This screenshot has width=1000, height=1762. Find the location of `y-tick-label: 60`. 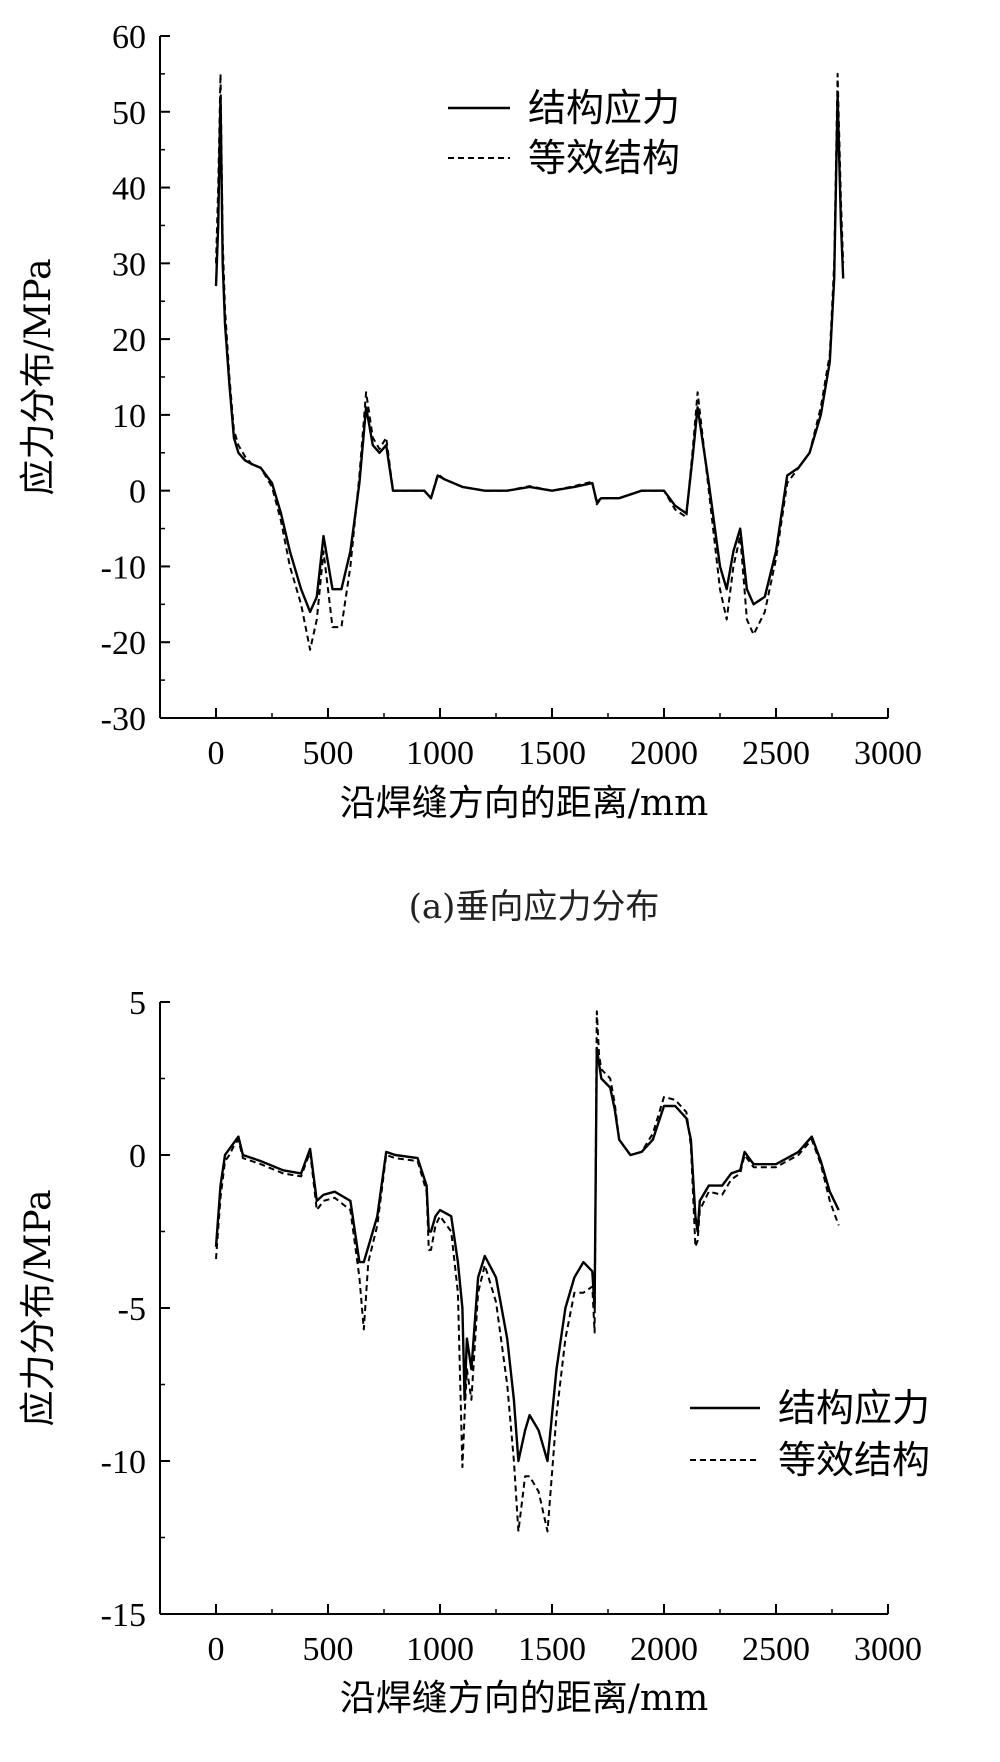

y-tick-label: 60 is located at coordinates (129, 37).